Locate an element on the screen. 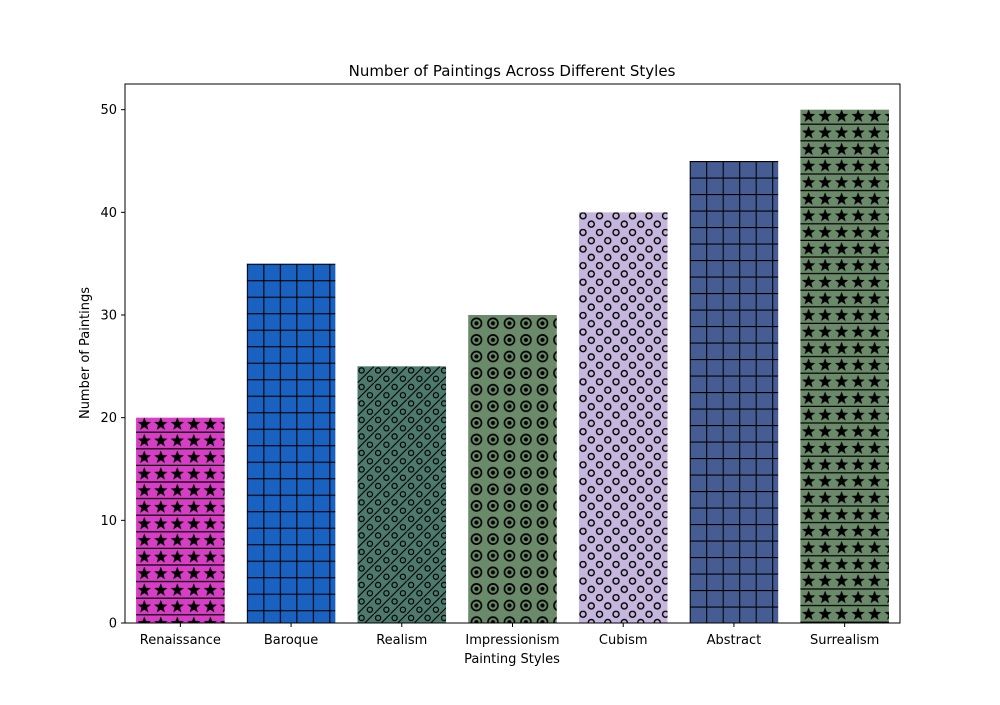 This screenshot has height=705, width=1000. x-tick-label-baroque: Baroque is located at coordinates (291, 640).